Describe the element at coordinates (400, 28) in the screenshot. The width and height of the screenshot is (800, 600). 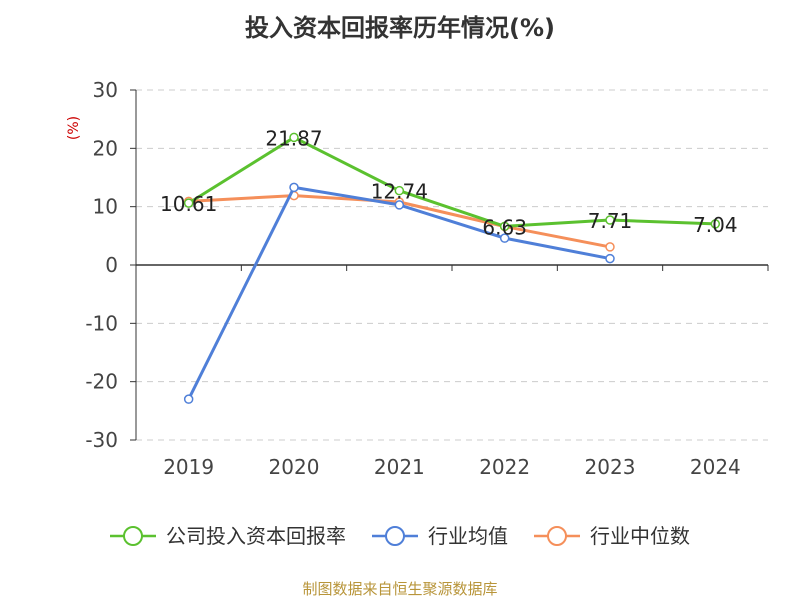
I see `chart-title: 投入资本回报率历年情况(%)` at that location.